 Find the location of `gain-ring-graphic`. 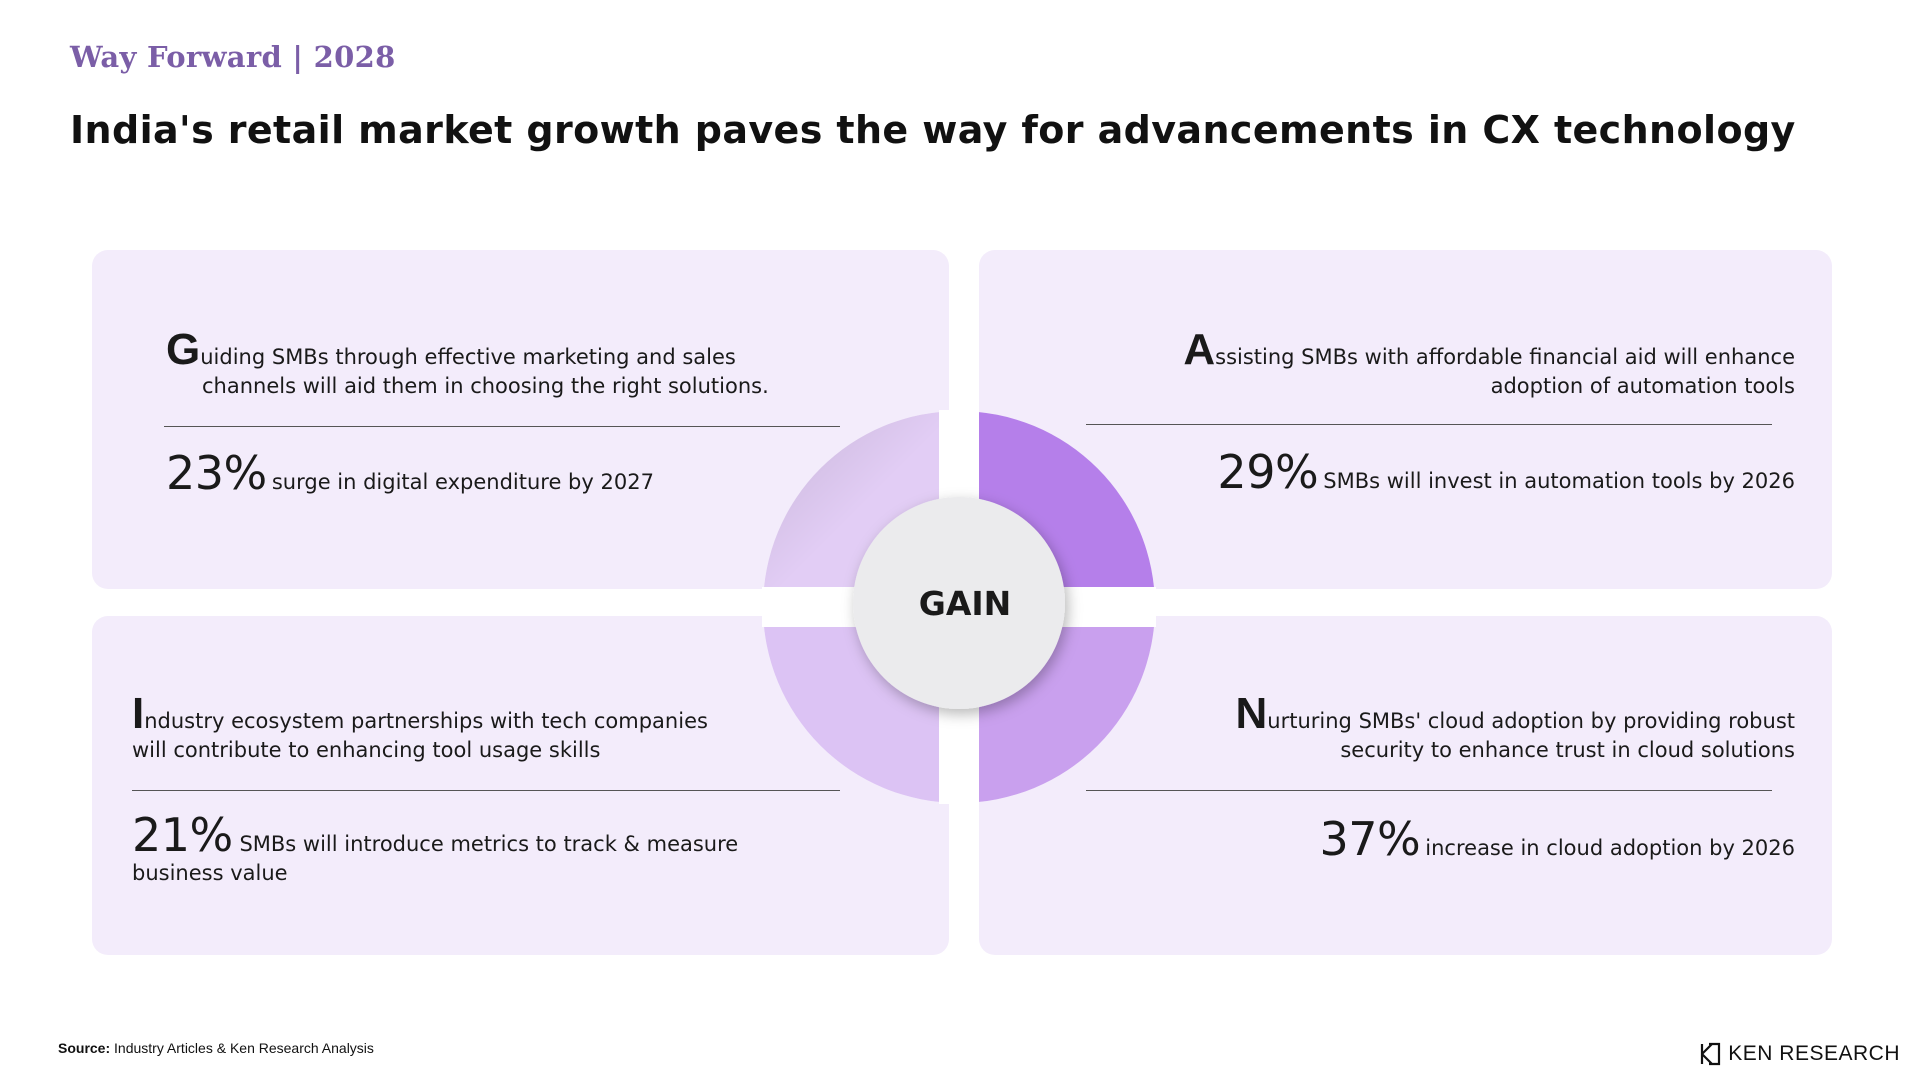

gain-ring-graphic is located at coordinates (959, 607).